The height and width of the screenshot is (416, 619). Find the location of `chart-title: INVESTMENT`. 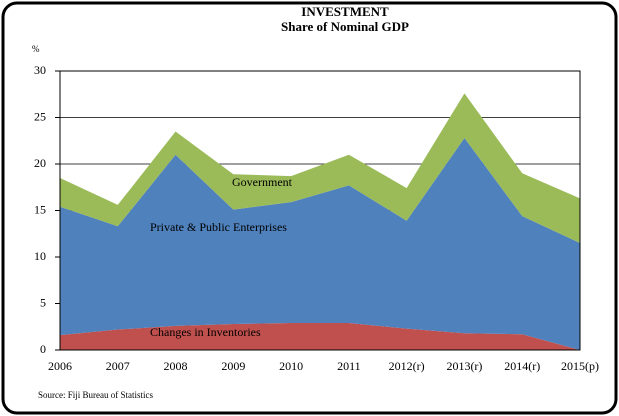

chart-title: INVESTMENT is located at coordinates (345, 11).